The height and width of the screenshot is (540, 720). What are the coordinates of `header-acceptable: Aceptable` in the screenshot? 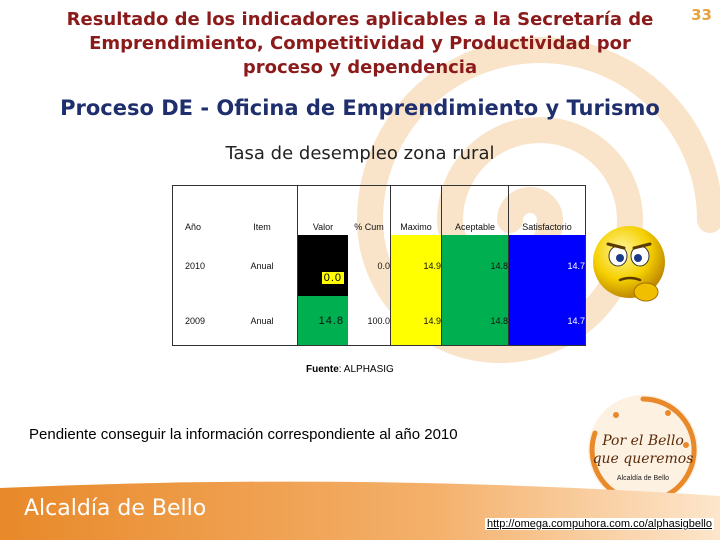 It's located at (475, 210).